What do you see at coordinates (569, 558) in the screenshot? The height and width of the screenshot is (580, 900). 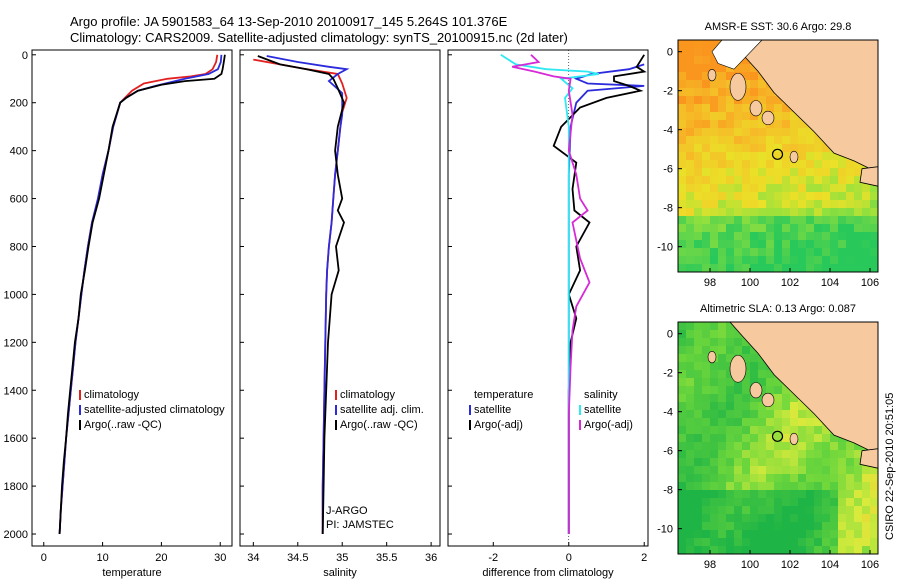 I see `x-tick-label: 0` at bounding box center [569, 558].